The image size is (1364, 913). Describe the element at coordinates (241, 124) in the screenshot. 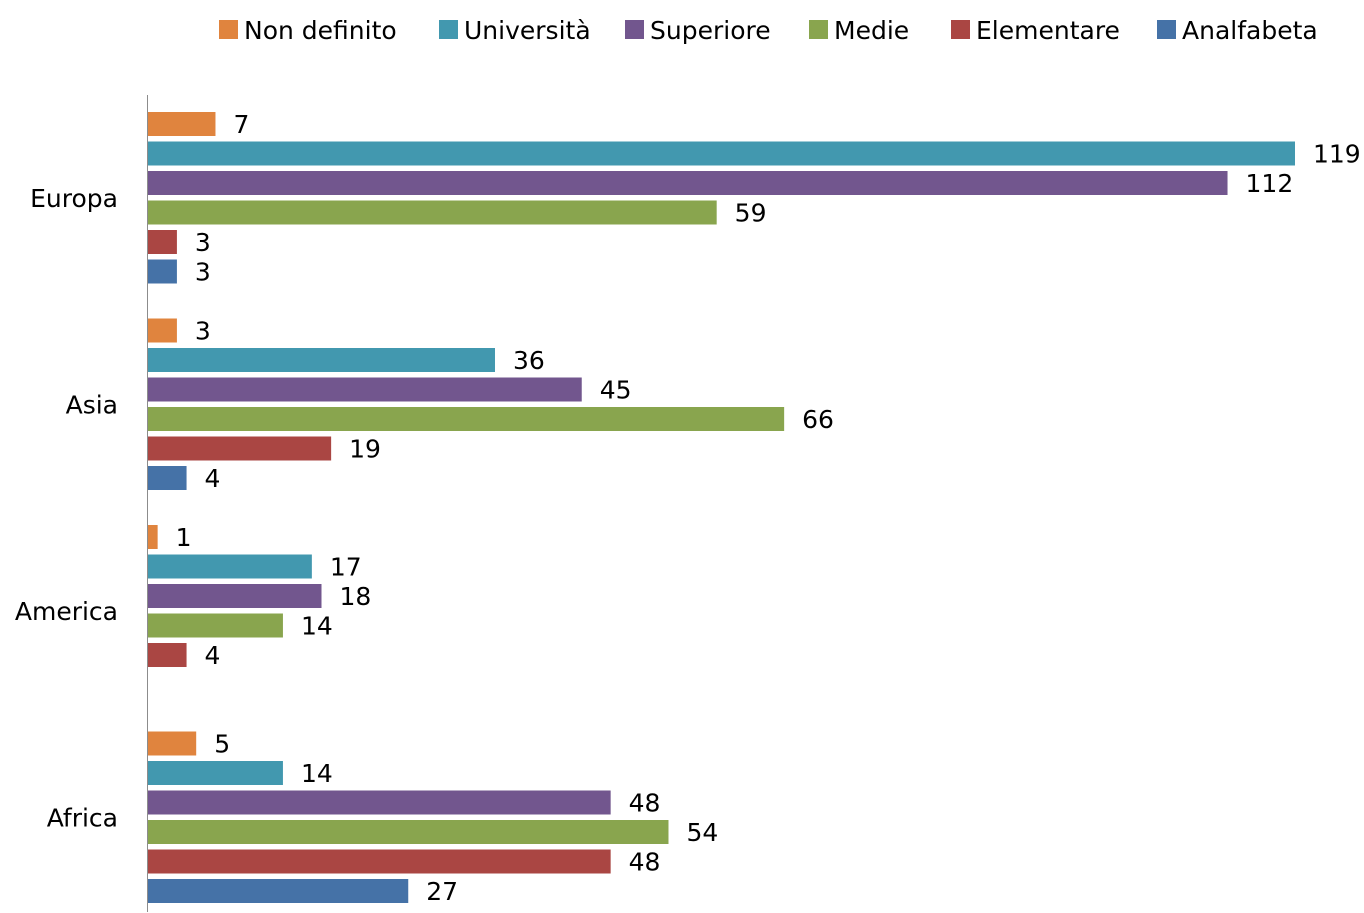

I see `value-label-europa-non-definito: 7` at that location.